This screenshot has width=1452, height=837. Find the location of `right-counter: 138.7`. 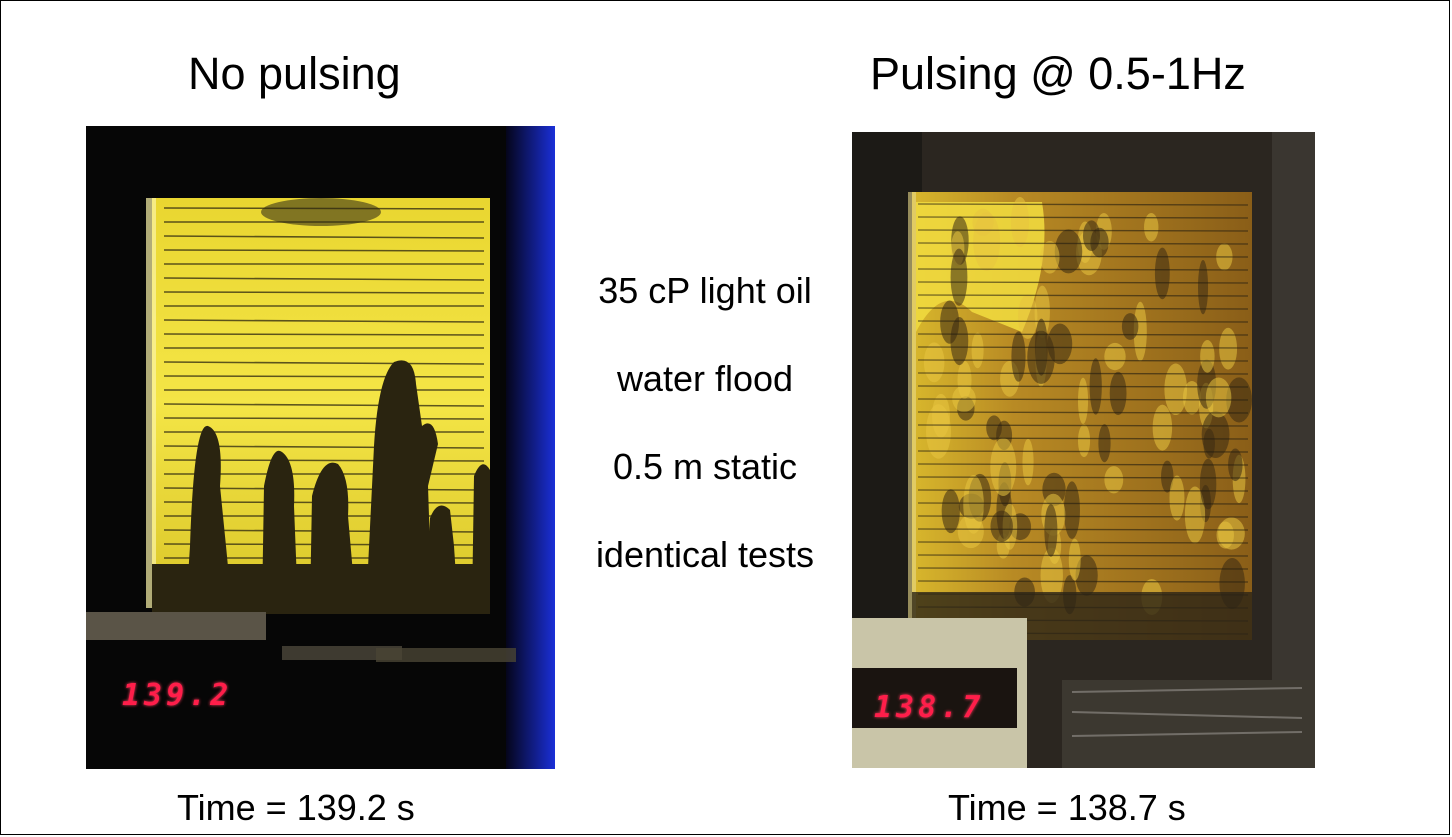

right-counter: 138.7 is located at coordinates (929, 707).